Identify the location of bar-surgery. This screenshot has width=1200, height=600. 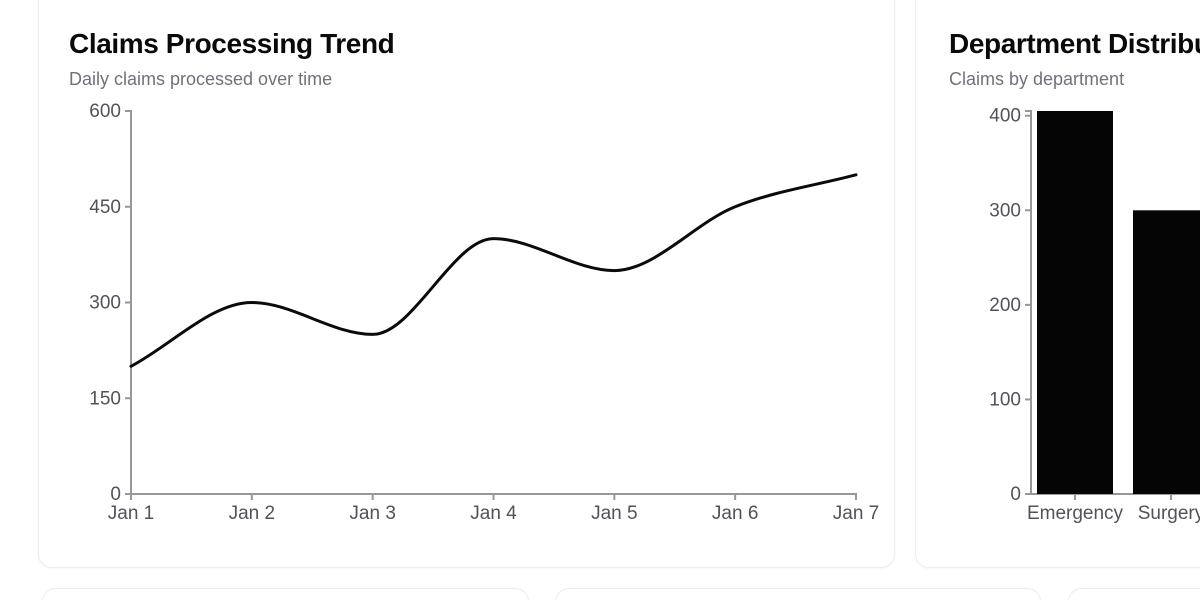
(1166, 352).